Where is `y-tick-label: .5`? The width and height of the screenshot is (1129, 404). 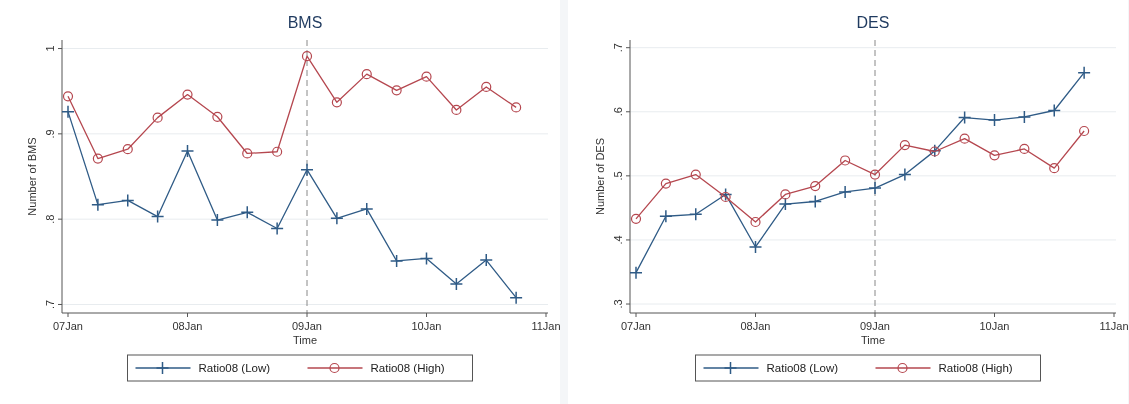
y-tick-label: .5 is located at coordinates (618, 176).